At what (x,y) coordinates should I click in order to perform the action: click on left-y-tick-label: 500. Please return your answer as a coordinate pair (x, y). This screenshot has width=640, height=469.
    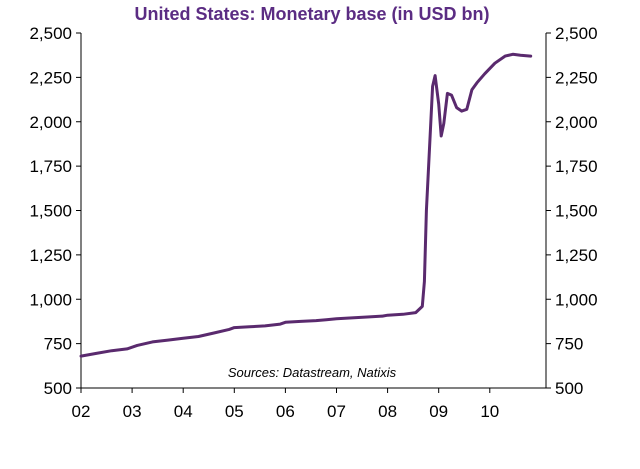
    Looking at the image, I should click on (58, 388).